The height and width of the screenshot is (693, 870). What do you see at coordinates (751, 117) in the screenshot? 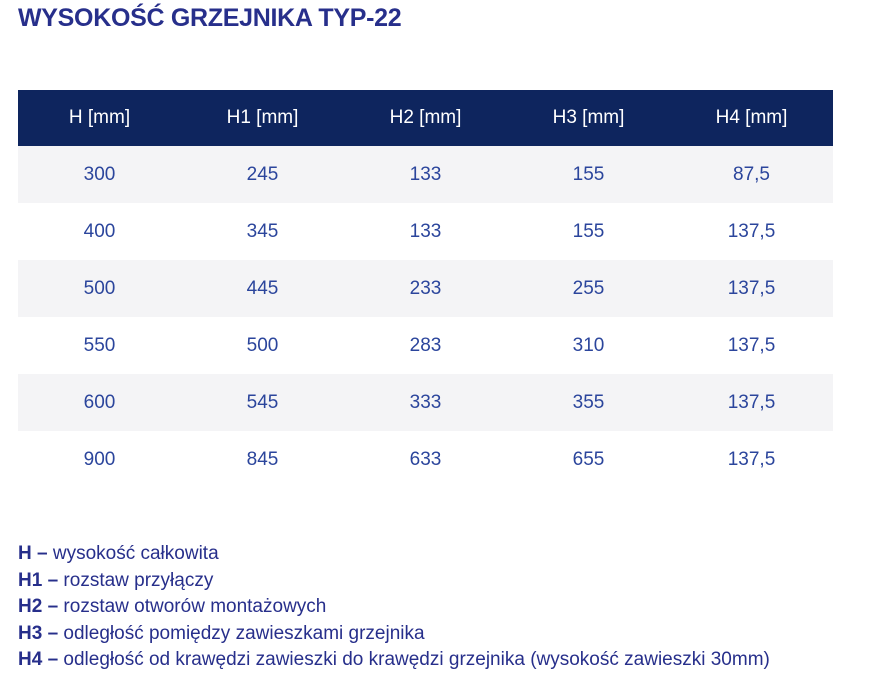
I see `column-header-h4: H4 [mm]` at bounding box center [751, 117].